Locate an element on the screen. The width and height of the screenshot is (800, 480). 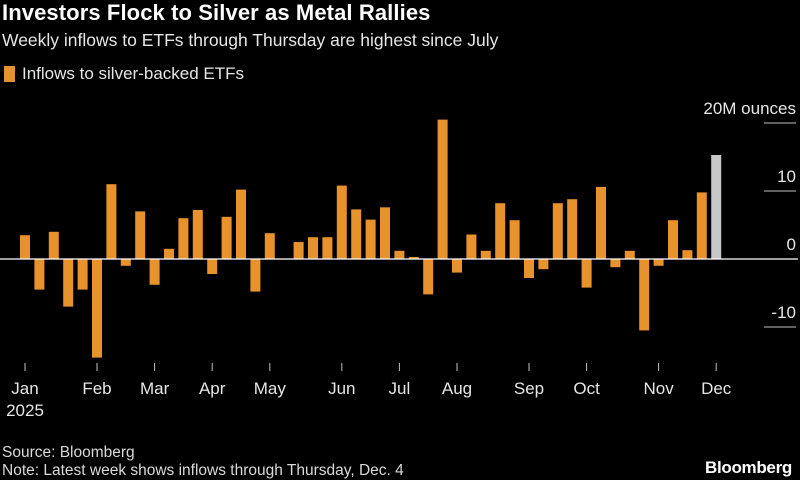
y-tick-label: 0 is located at coordinates (791, 244).